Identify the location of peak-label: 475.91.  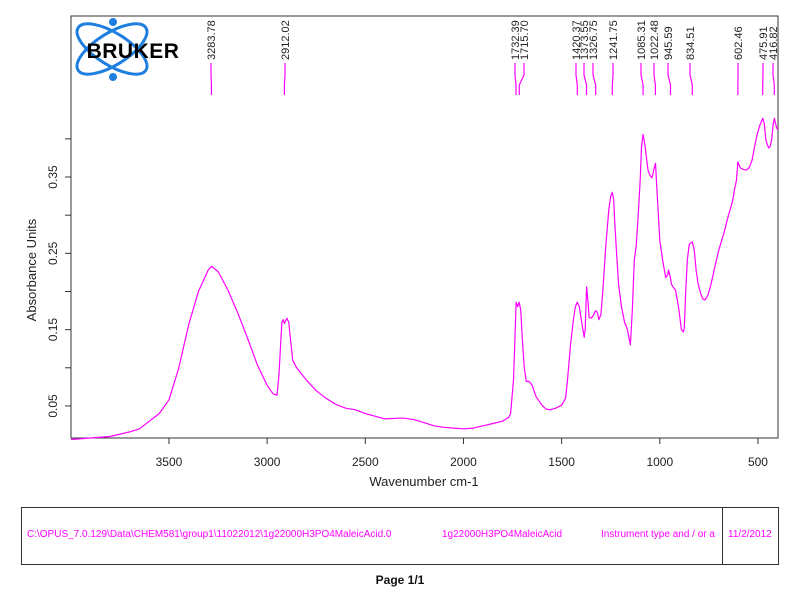
(764, 43).